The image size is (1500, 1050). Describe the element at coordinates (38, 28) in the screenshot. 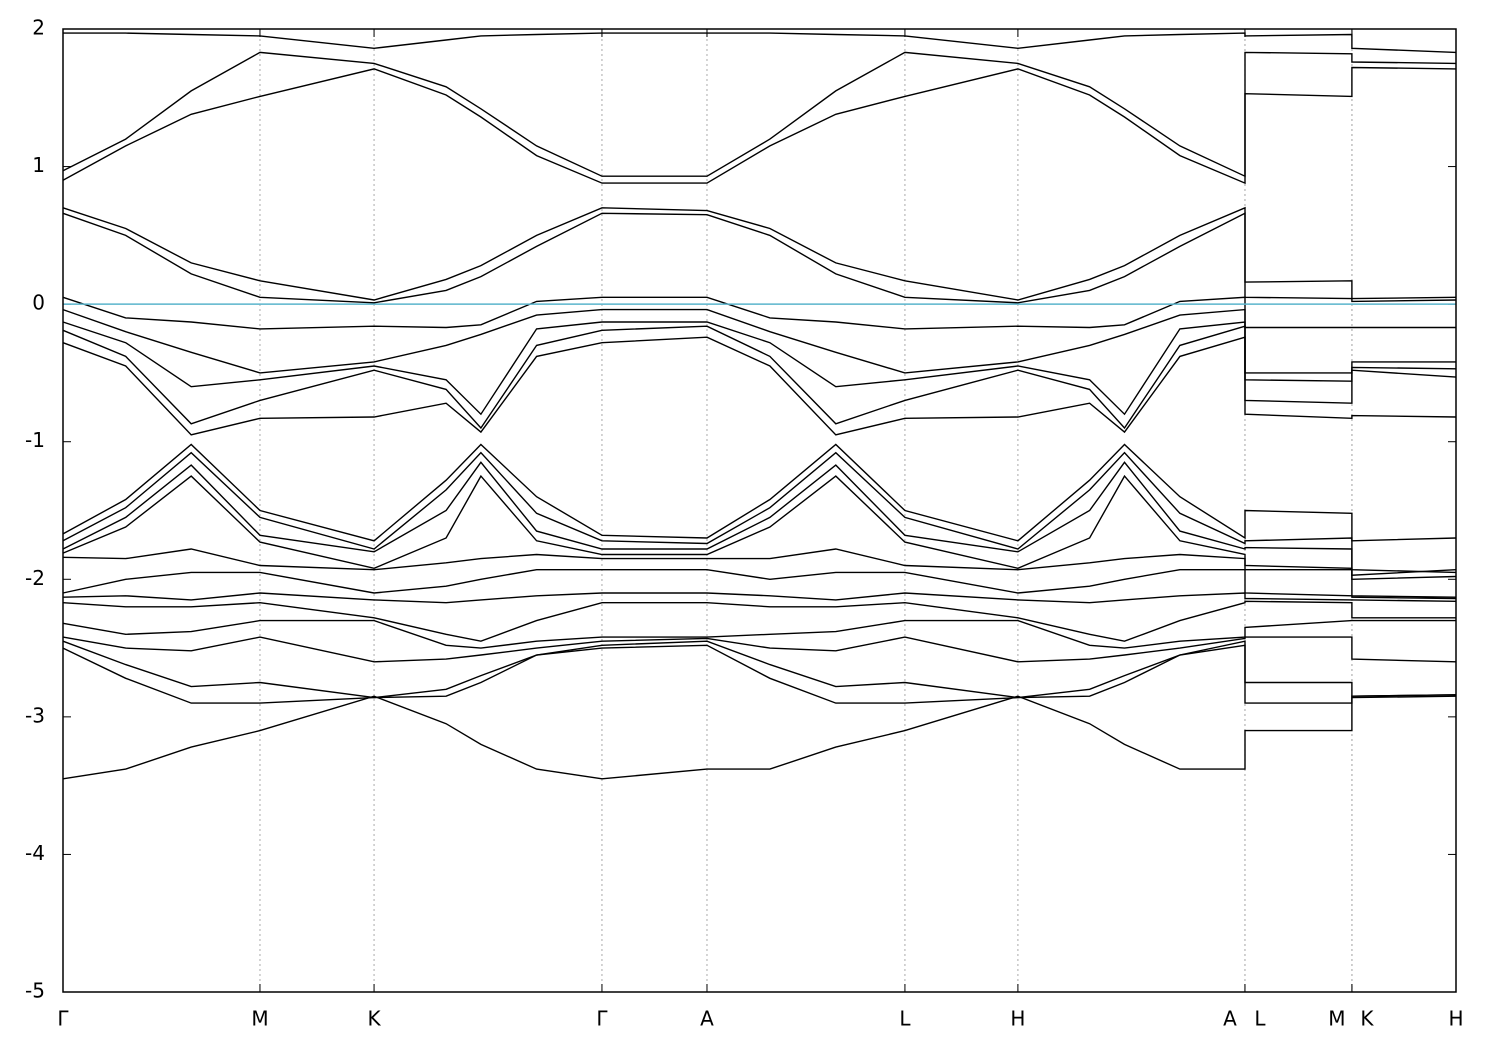

I see `y-tick-label: 2` at that location.